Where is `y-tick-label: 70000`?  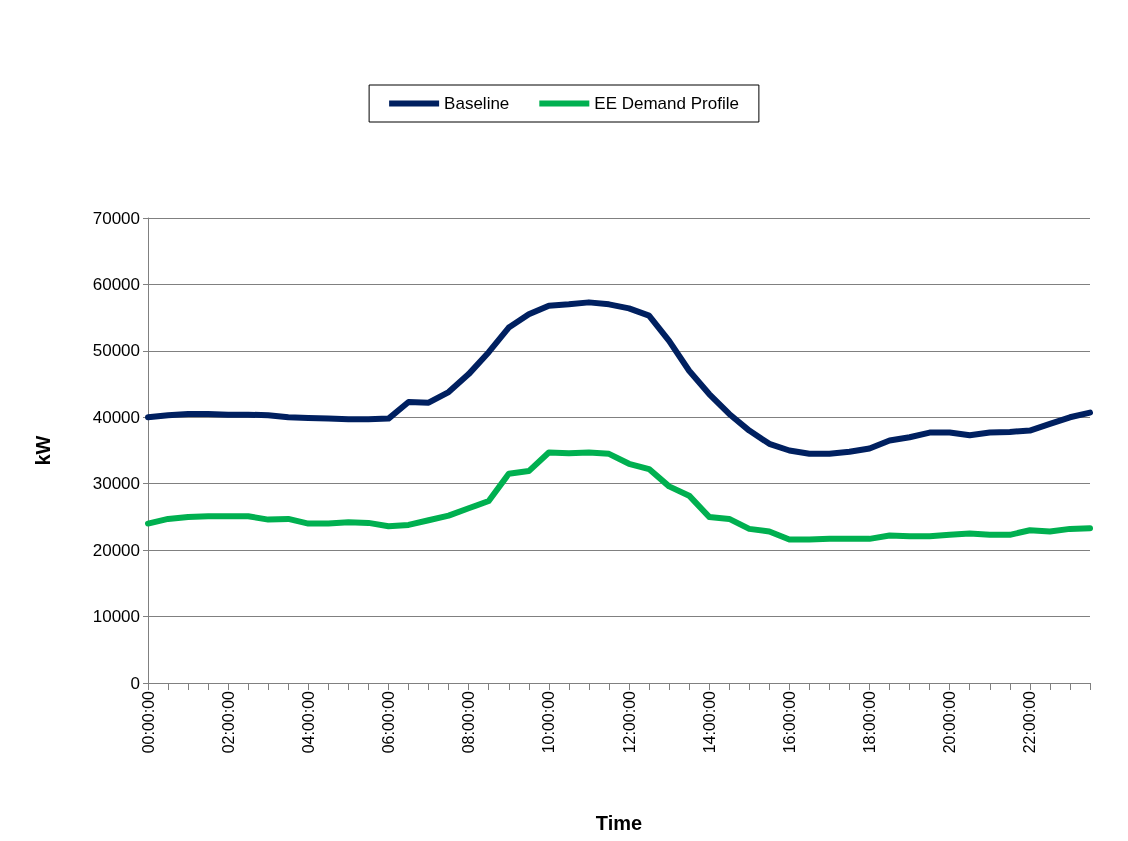
y-tick-label: 70000 is located at coordinates (116, 218).